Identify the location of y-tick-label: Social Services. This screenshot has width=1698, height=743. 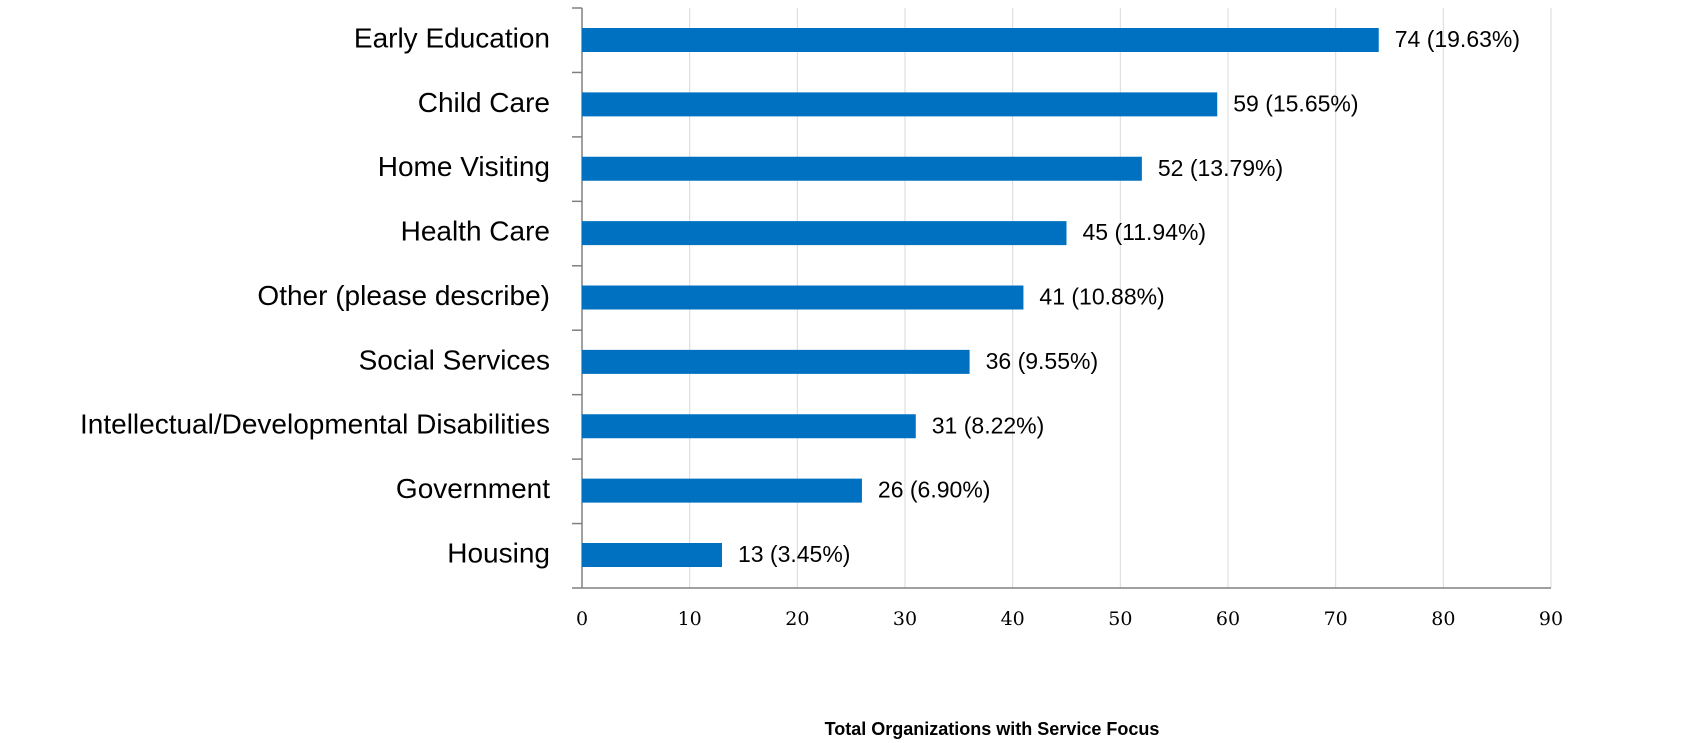
(454, 359).